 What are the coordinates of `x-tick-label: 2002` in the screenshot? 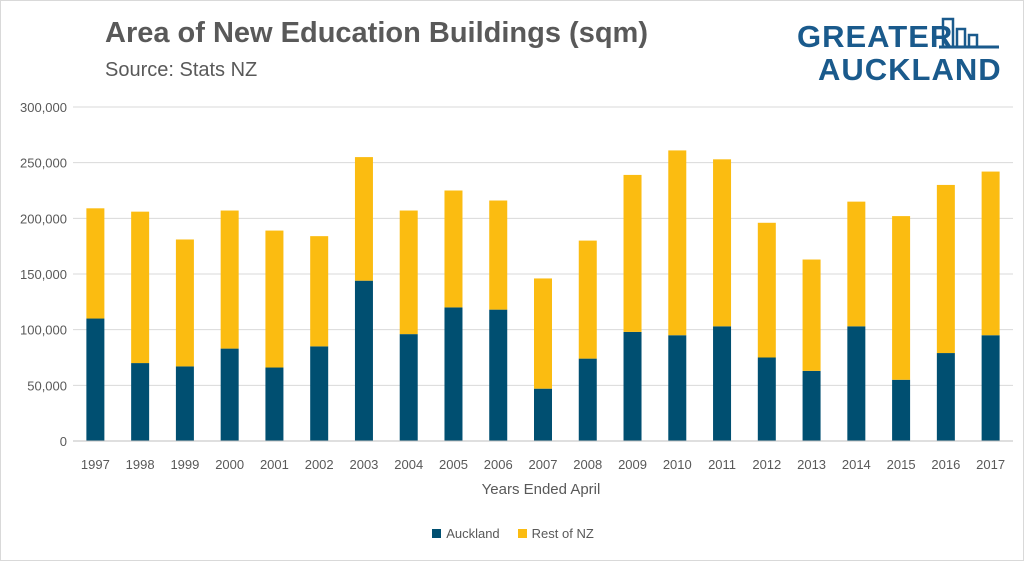 It's located at (319, 464).